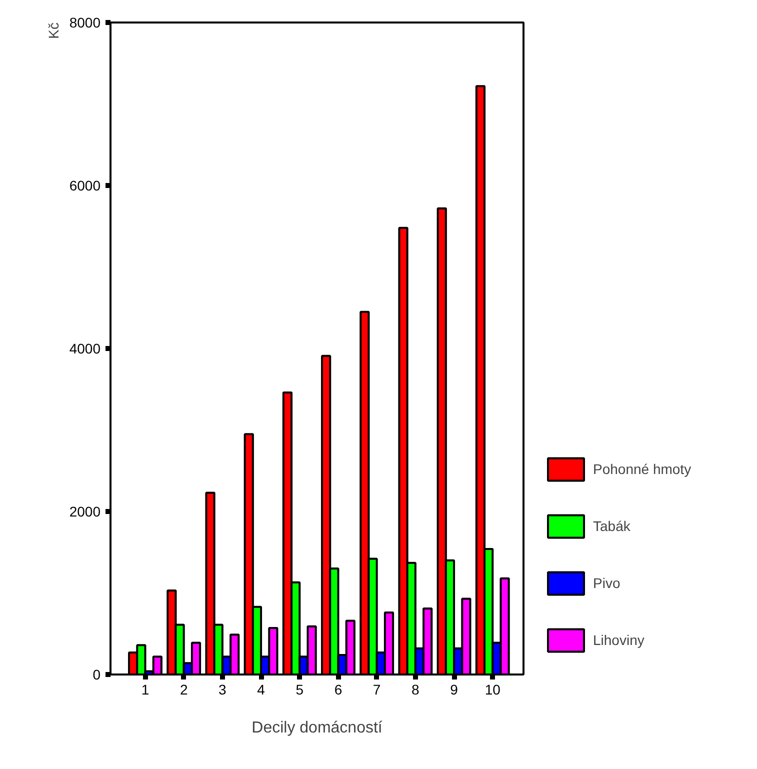  Describe the element at coordinates (376, 690) in the screenshot. I see `x-tick-label: 7` at that location.